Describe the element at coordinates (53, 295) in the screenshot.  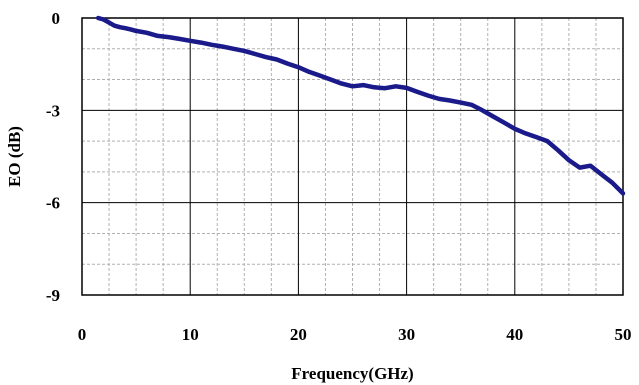
I see `y-tick-label: -9` at that location.